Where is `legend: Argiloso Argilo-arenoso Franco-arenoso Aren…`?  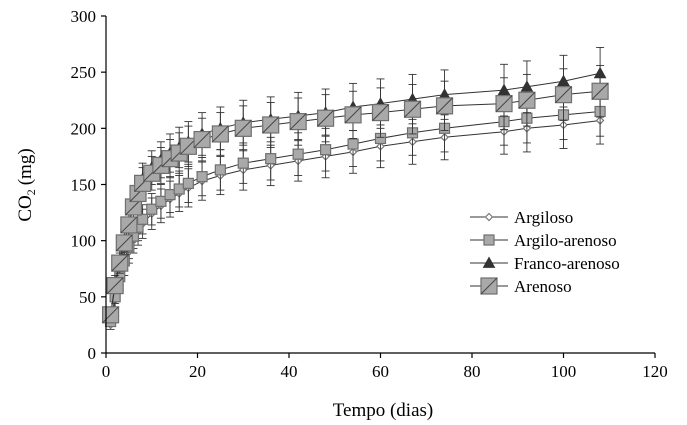
legend: Argiloso Argilo-arenoso Franco-arenoso Aren… is located at coordinates (545, 252).